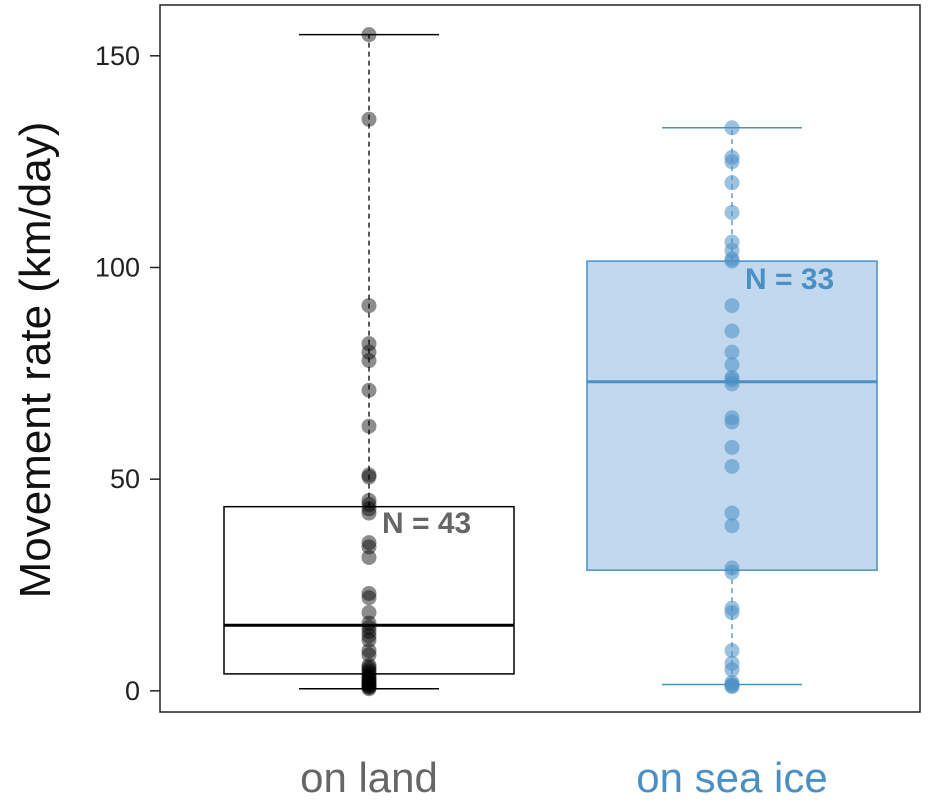 This screenshot has width=945, height=802. Describe the element at coordinates (117, 56) in the screenshot. I see `y-tick-label-150: 150` at that location.